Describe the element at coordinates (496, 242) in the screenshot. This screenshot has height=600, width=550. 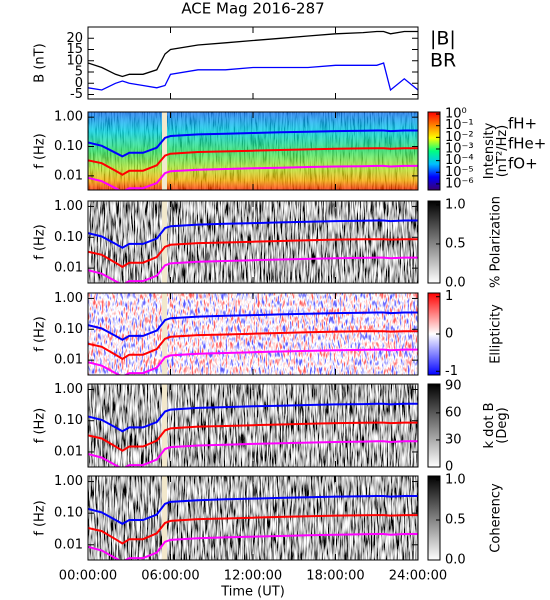
I see `colorbar-label: % Polarization` at that location.